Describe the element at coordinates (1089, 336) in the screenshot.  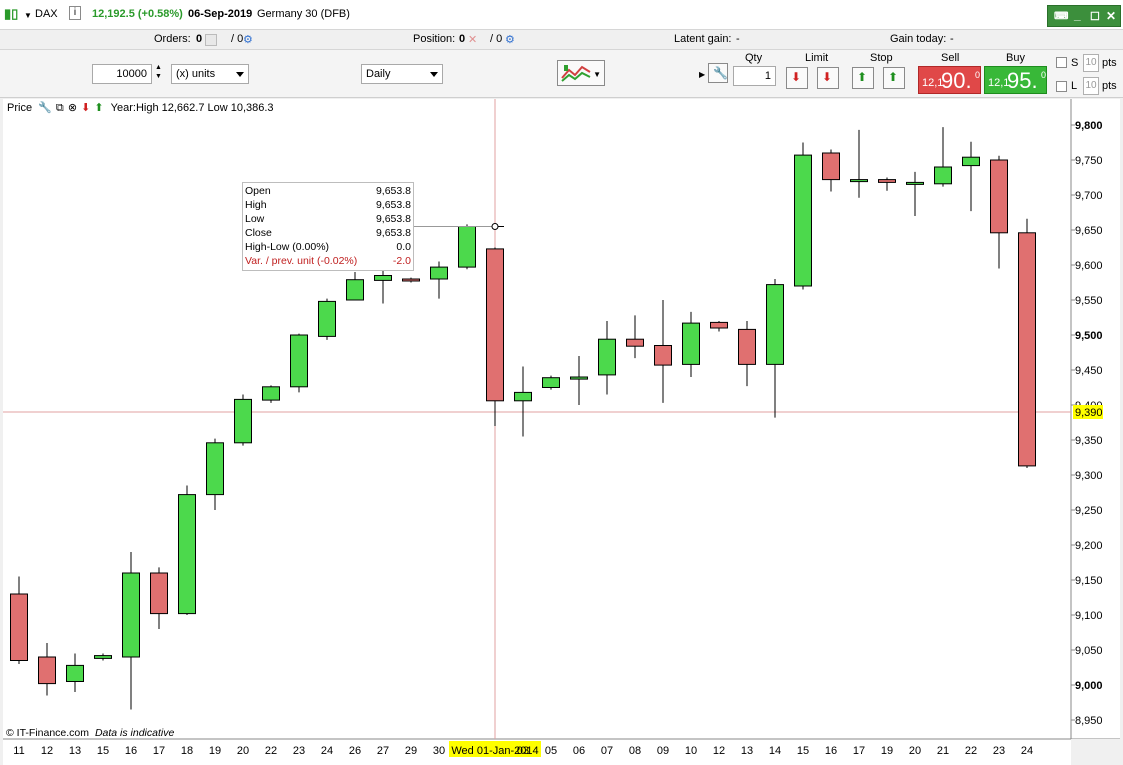
I see `y-tick-label: 9,500` at that location.